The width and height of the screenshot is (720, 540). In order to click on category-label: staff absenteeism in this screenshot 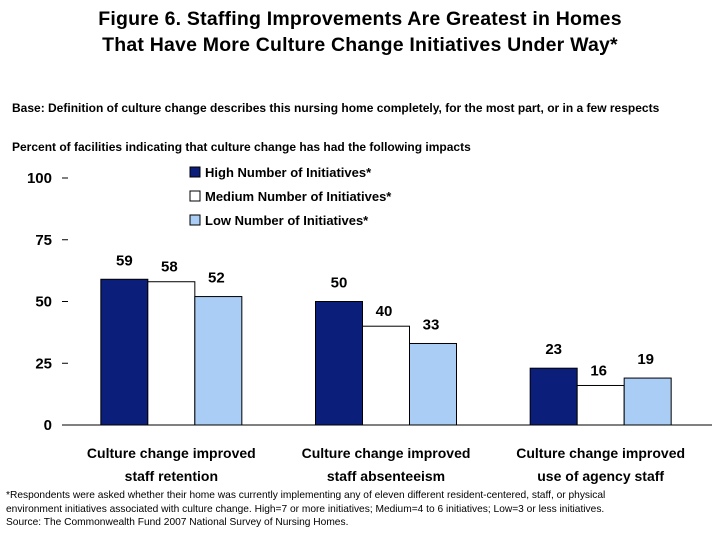, I will do `click(386, 476)`.